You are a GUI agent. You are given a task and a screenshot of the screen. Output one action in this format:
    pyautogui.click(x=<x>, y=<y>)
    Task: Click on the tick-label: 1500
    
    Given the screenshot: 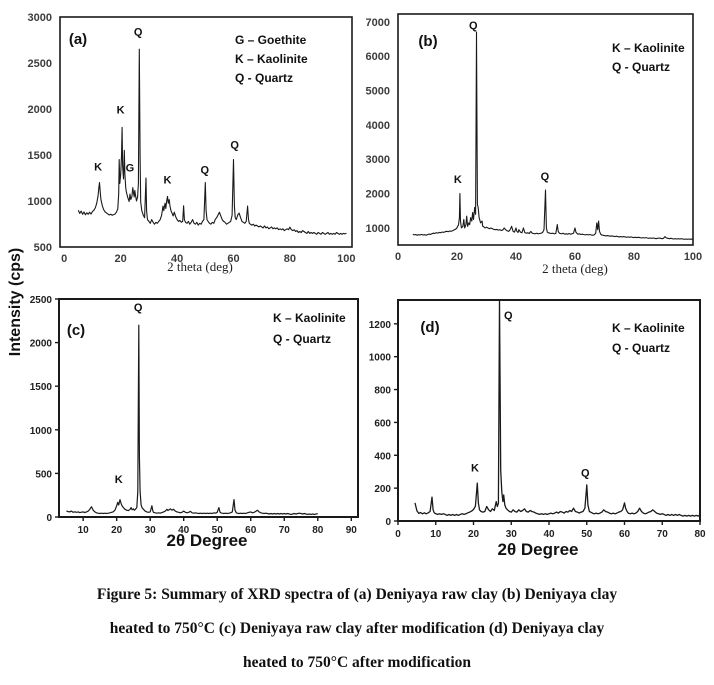 What is the action you would take?
    pyautogui.click(x=40, y=156)
    